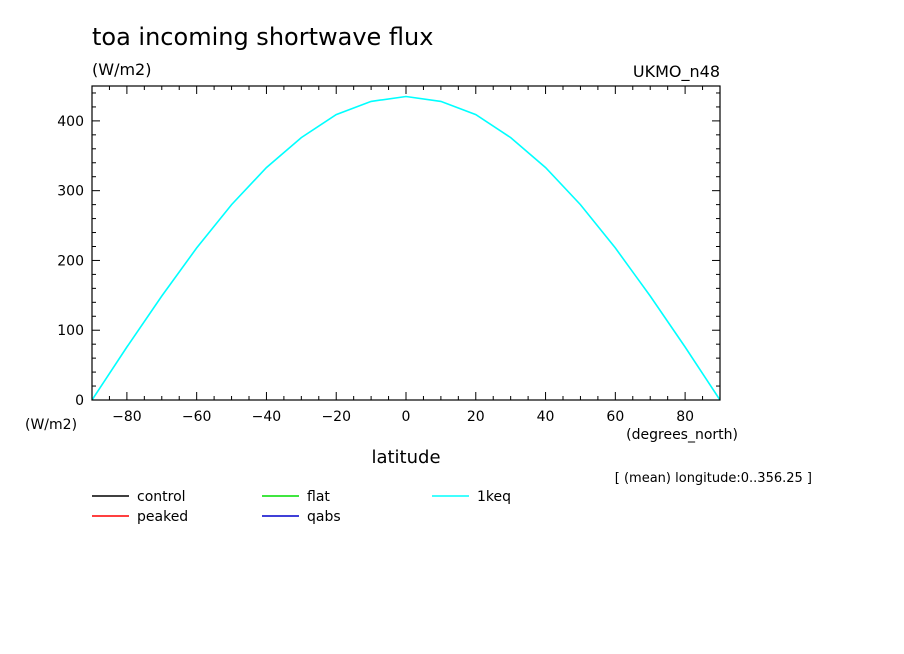  Describe the element at coordinates (476, 417) in the screenshot. I see `x-tick-label: 20` at that location.